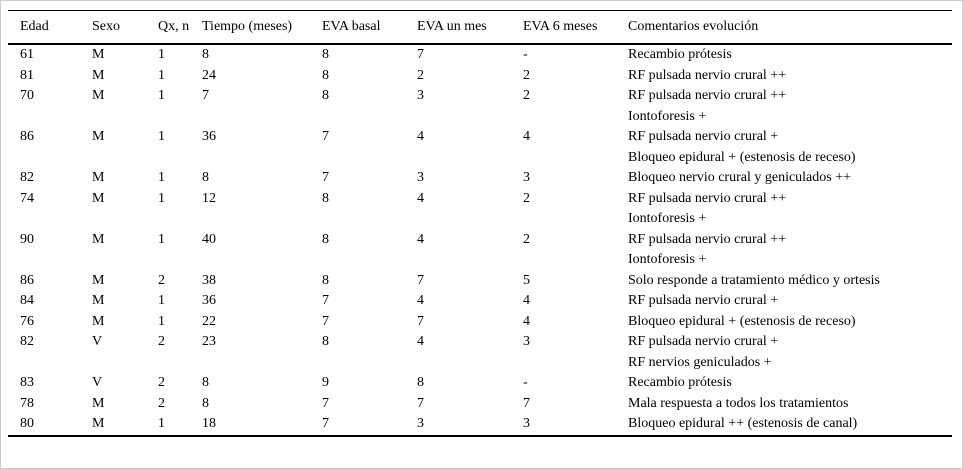 The width and height of the screenshot is (963, 469). I want to click on table-cell: 3, so click(526, 341).